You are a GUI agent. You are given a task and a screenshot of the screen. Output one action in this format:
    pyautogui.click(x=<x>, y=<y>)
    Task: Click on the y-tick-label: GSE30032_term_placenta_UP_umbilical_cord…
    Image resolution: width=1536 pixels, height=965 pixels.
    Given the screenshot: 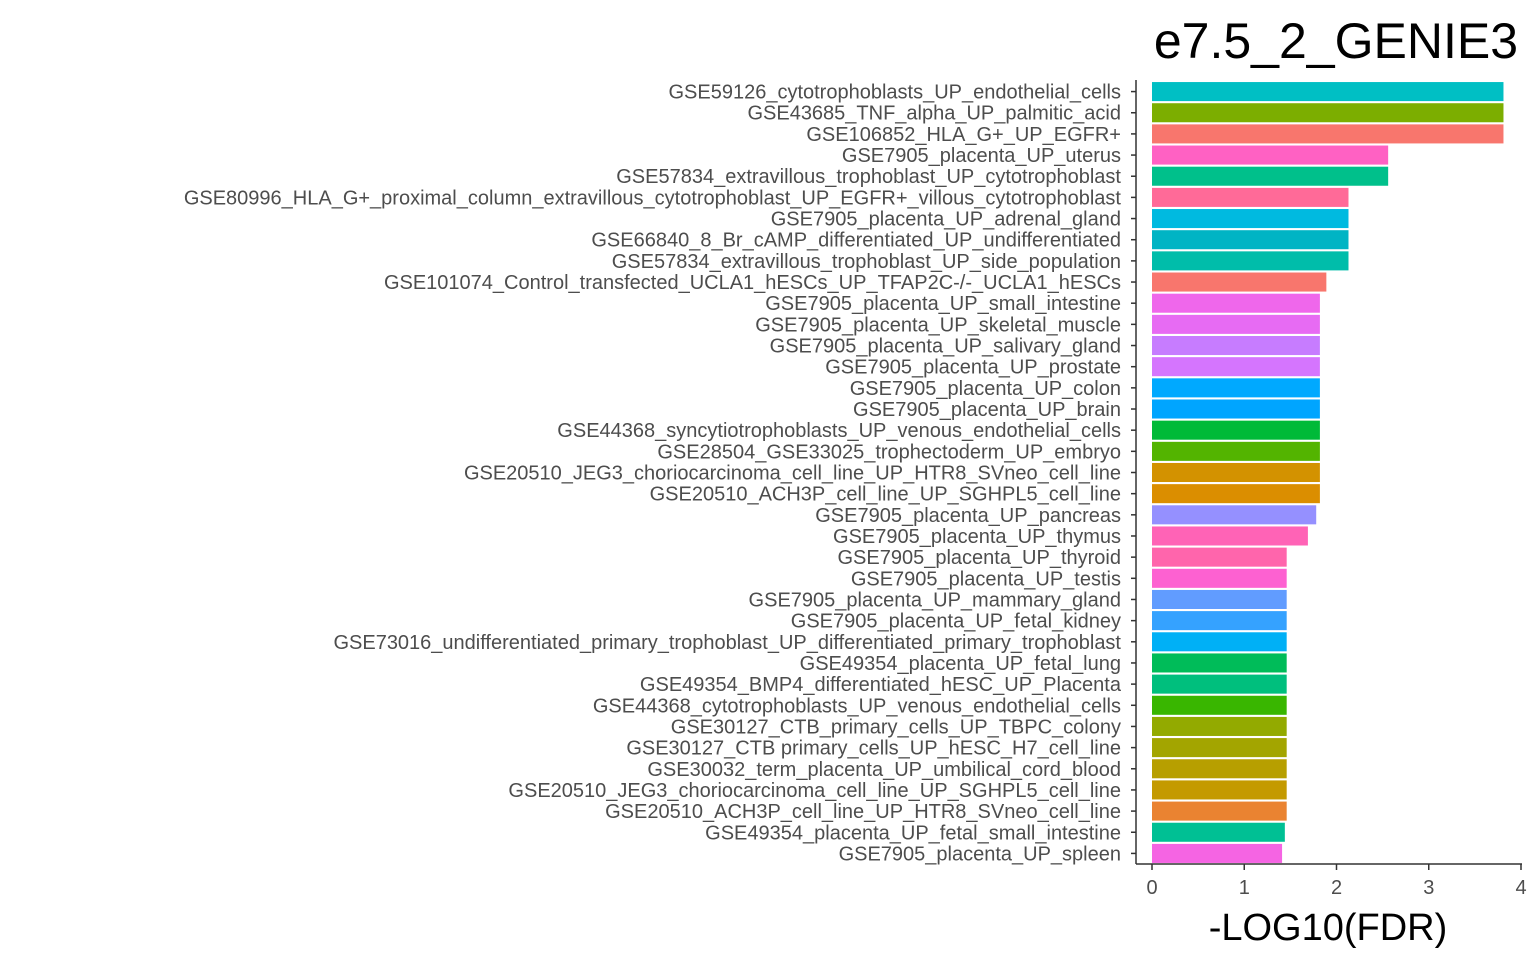 What is the action you would take?
    pyautogui.click(x=884, y=770)
    